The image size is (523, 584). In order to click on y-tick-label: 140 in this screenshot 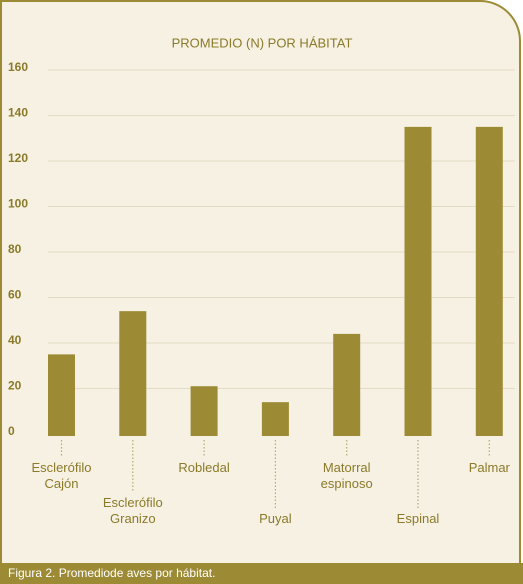, I will do `click(18, 113)`.